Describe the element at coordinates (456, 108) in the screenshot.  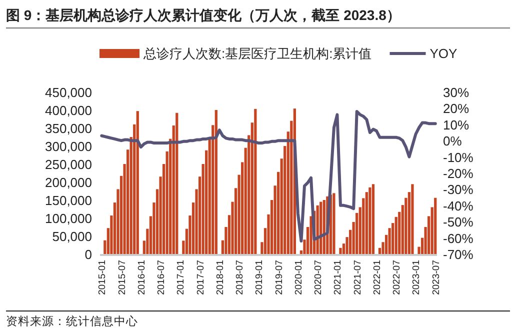
I see `y2-tick-label: 20%` at that location.